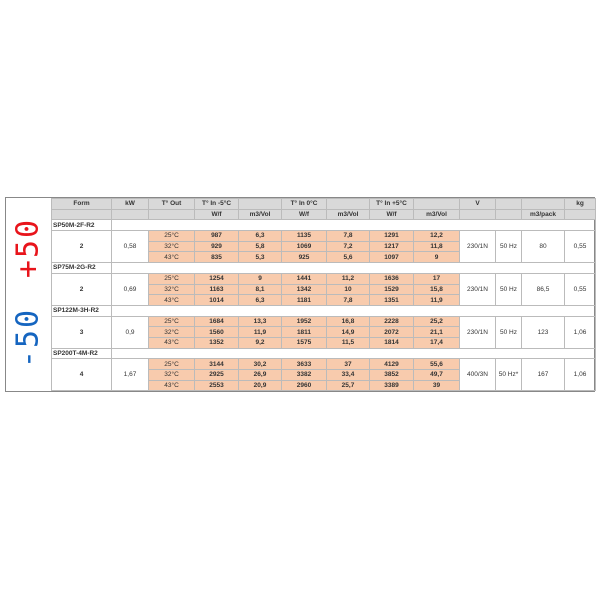 This screenshot has height=600, width=600. I want to click on performance-value: 8,1, so click(260, 289).